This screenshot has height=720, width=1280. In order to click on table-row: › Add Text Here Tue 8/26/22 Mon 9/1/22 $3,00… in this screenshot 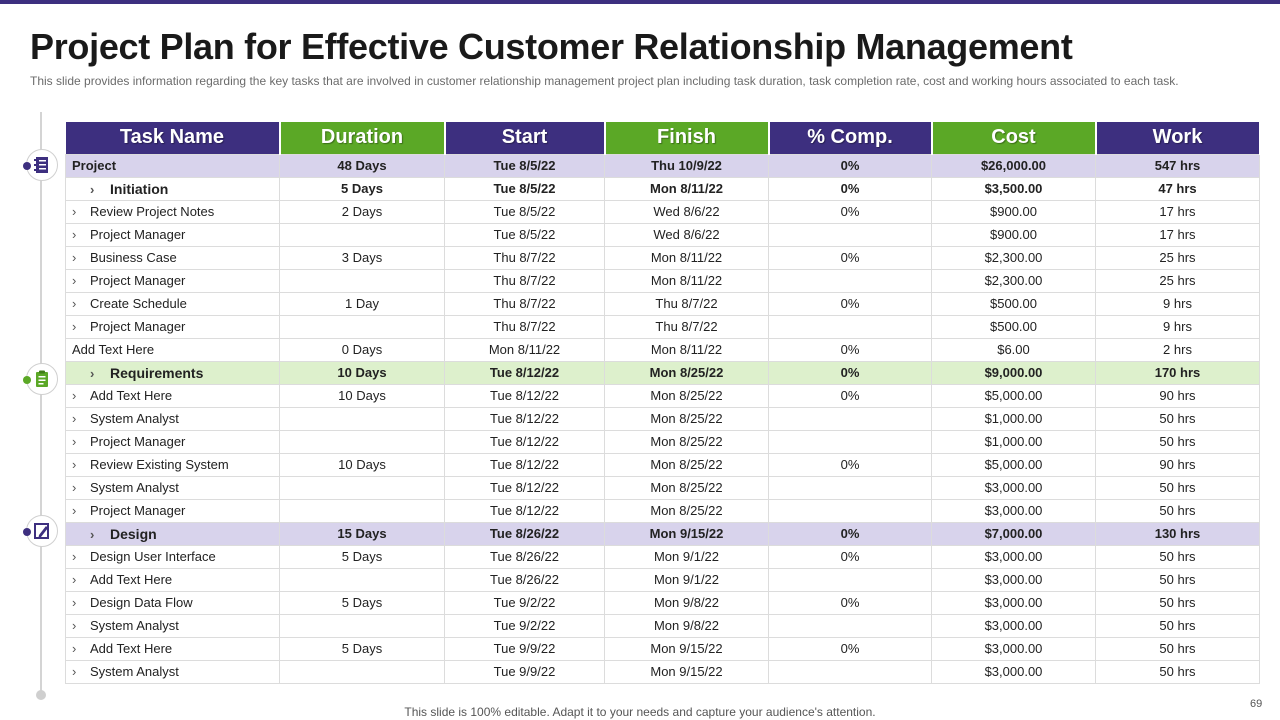, I will do `click(662, 579)`.